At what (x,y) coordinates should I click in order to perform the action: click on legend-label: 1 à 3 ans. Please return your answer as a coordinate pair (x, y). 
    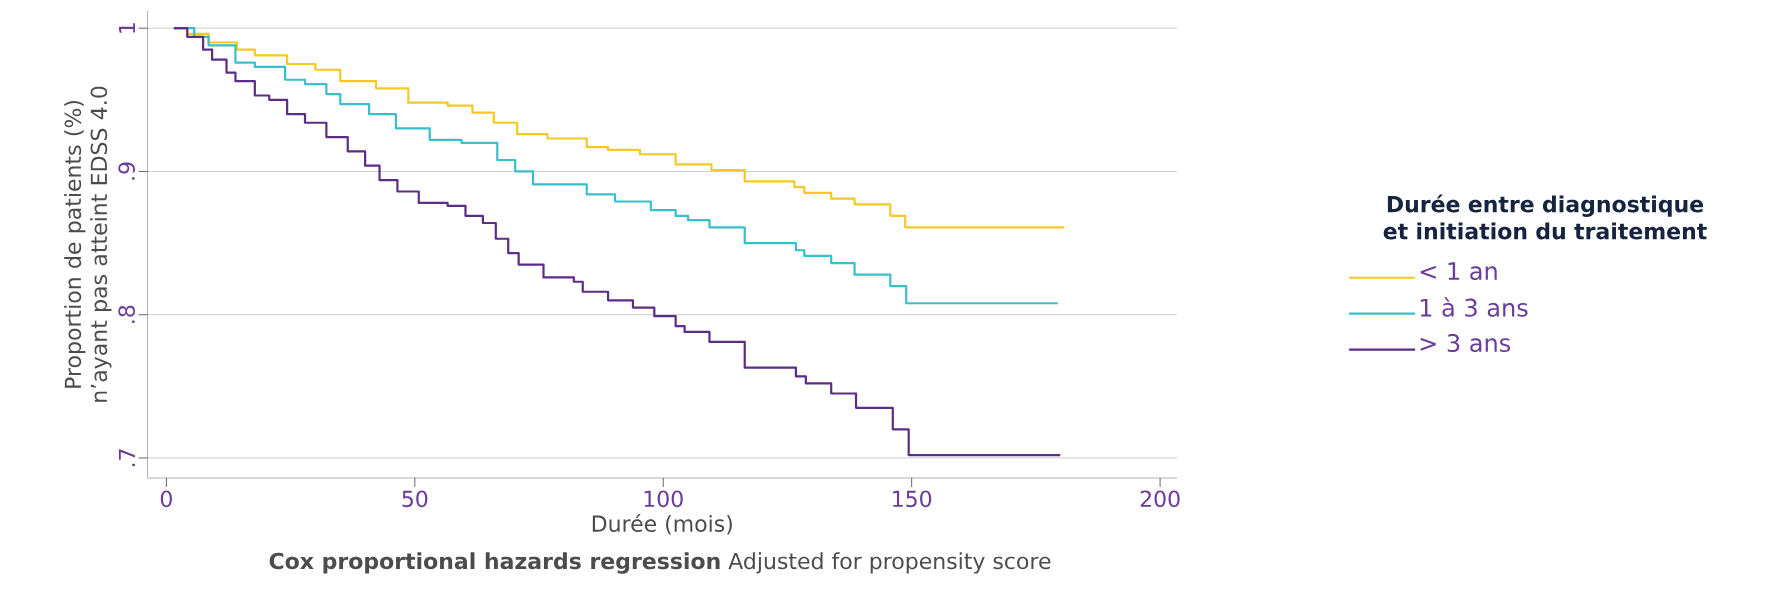
    Looking at the image, I should click on (1474, 307).